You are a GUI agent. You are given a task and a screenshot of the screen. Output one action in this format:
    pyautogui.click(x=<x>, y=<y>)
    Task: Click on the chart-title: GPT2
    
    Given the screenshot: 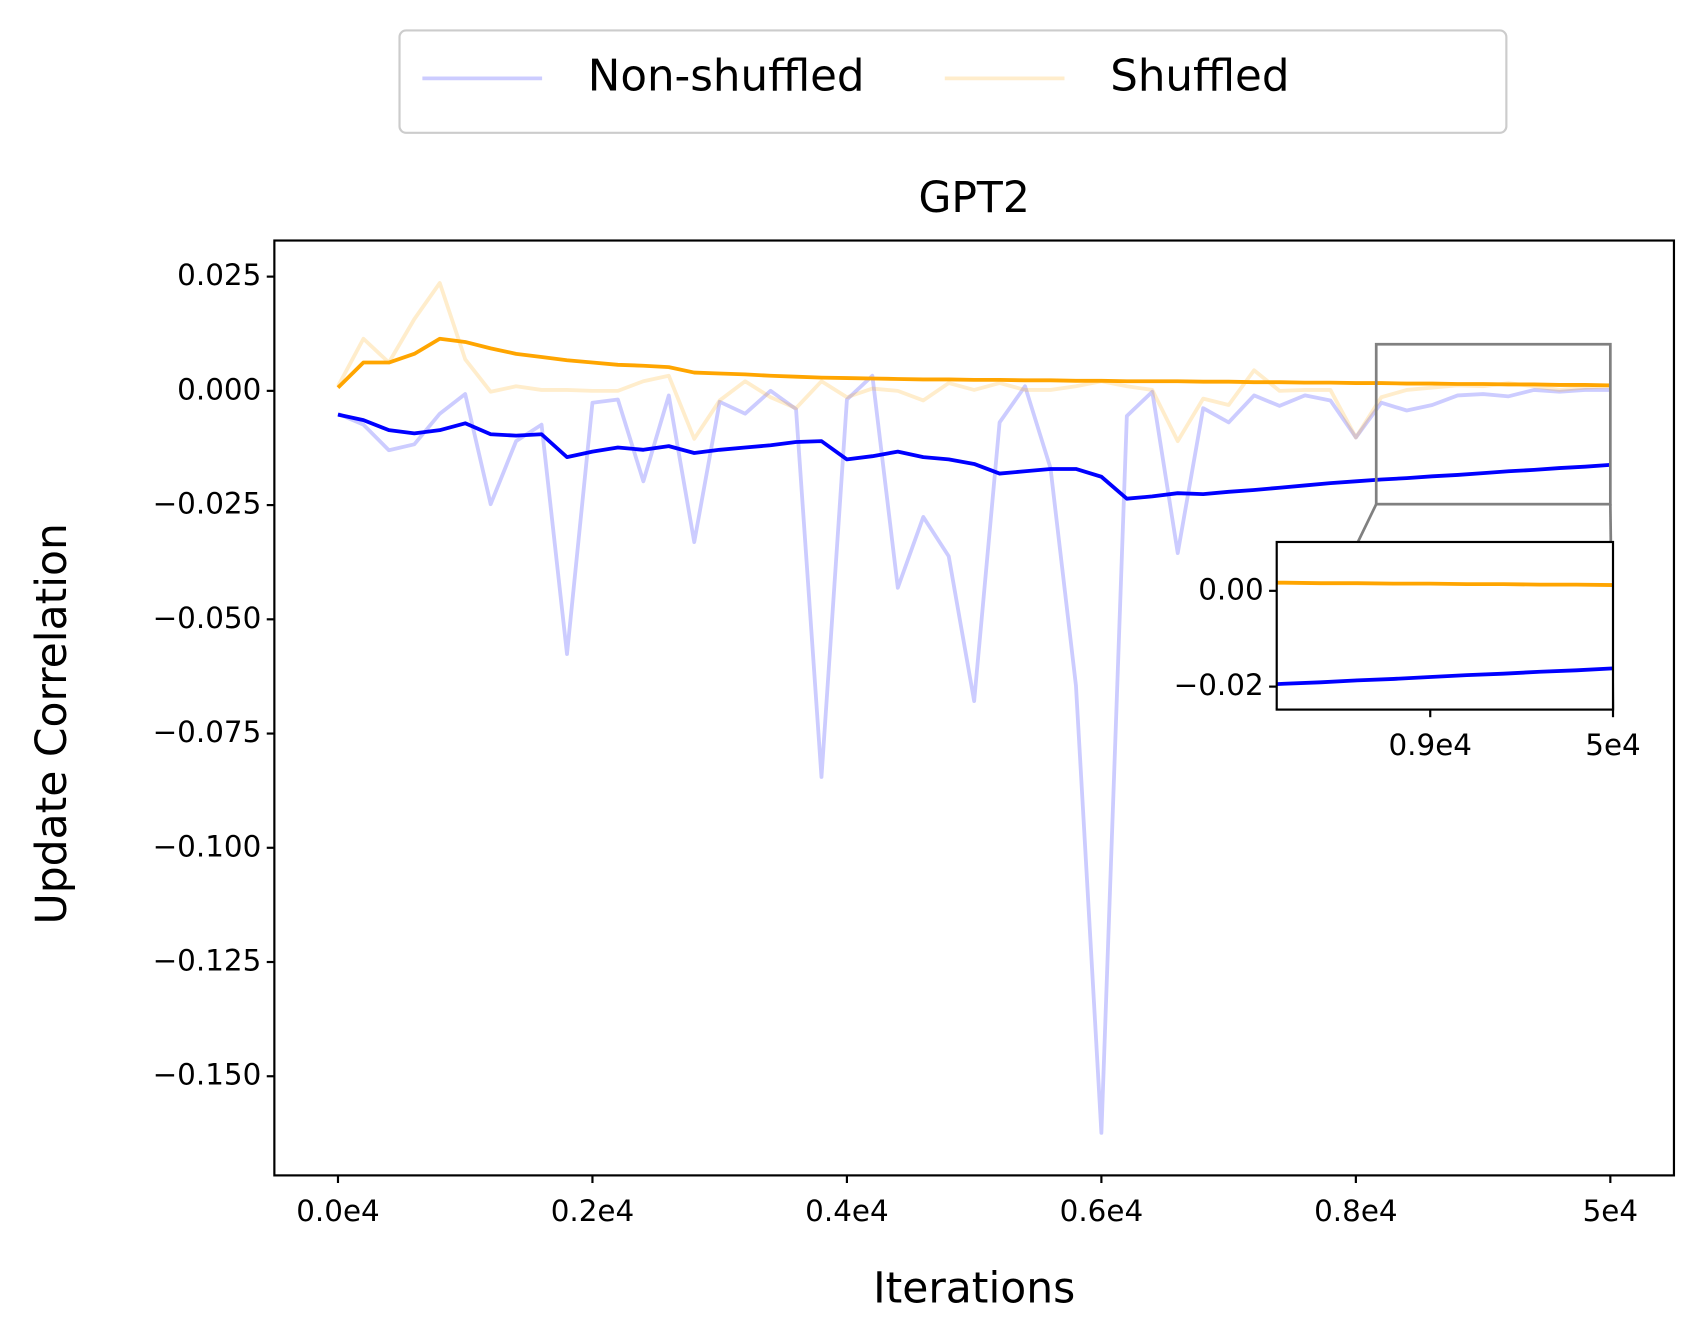 What is the action you would take?
    pyautogui.click(x=973, y=198)
    